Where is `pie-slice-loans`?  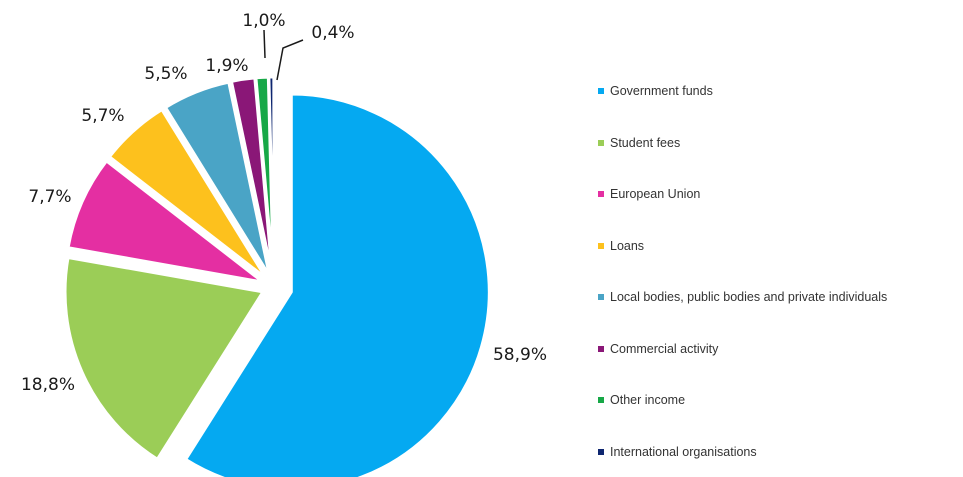 pie-slice-loans is located at coordinates (187, 194).